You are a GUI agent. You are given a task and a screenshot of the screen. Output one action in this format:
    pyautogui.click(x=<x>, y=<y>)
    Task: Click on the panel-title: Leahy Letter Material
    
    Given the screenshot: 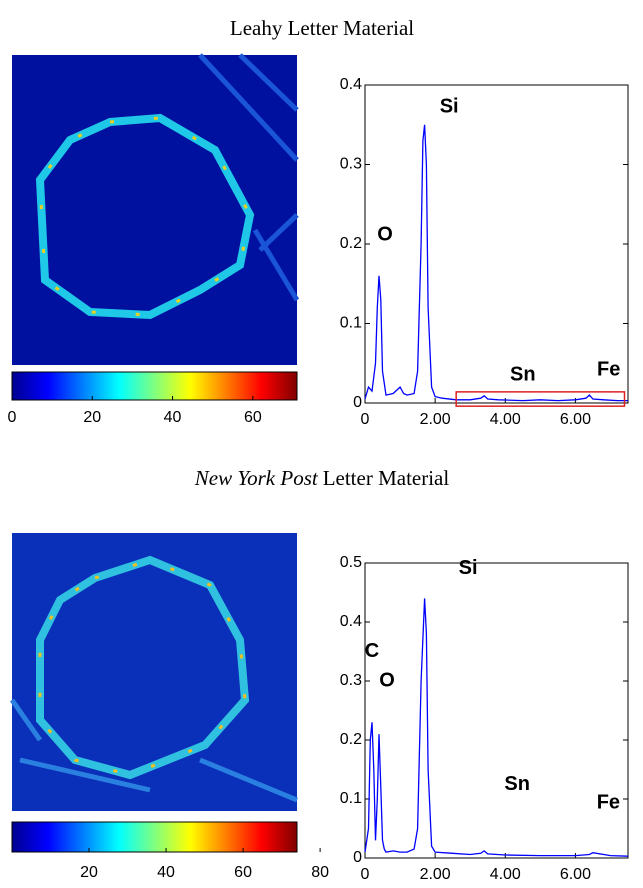 What is the action you would take?
    pyautogui.click(x=322, y=28)
    